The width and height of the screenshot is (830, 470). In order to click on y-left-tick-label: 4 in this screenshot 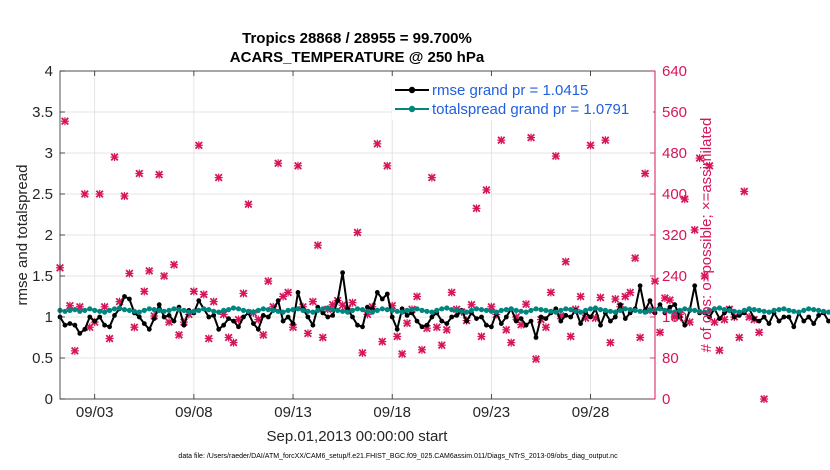, I will do `click(49, 71)`.